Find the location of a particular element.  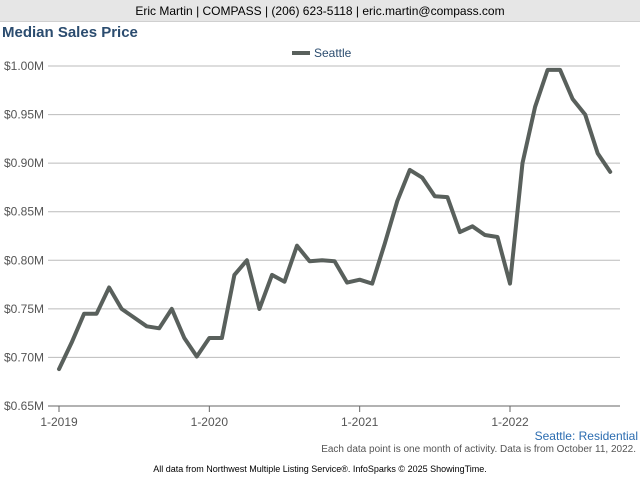

y-tick-label: $1.00M is located at coordinates (24, 66).